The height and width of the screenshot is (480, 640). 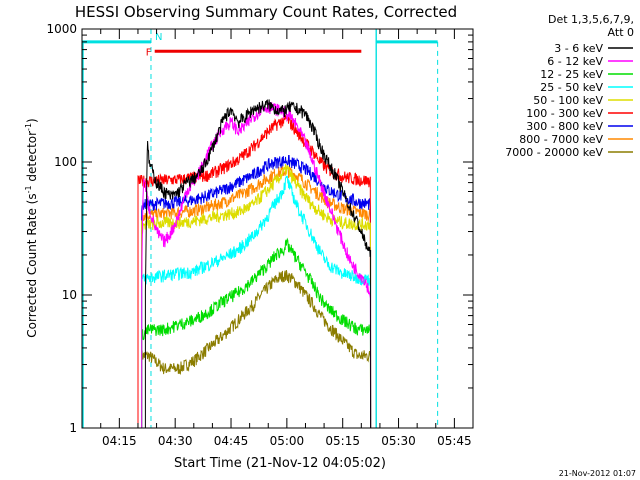 I want to click on legend-entry-label: 12 - 25 keV, so click(x=571, y=74).